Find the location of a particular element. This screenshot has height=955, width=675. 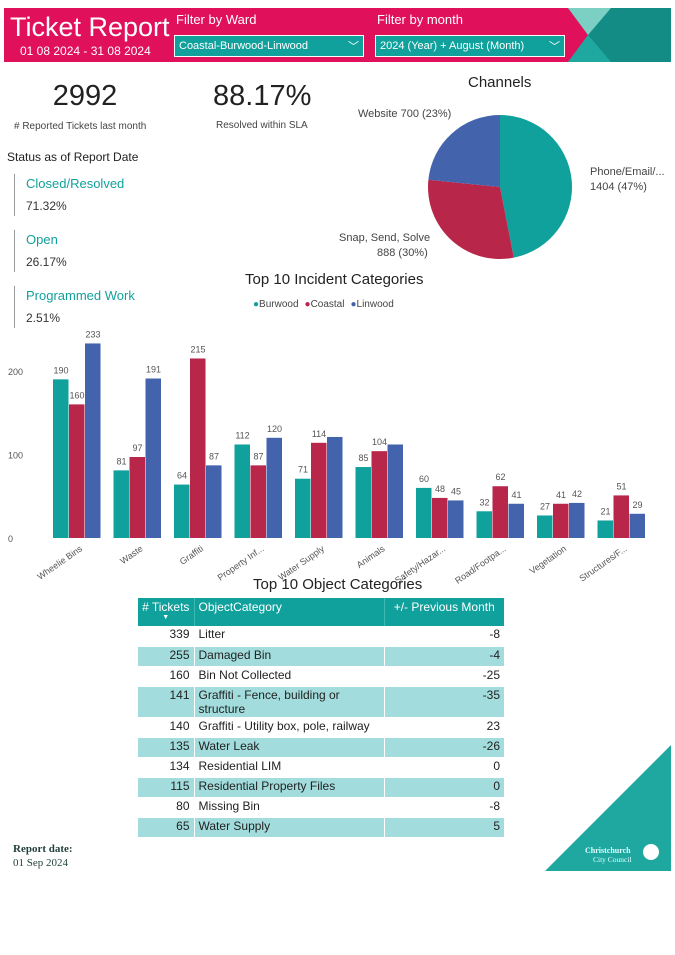

table-row: 80 Missing Bin -8 is located at coordinates (321, 807).